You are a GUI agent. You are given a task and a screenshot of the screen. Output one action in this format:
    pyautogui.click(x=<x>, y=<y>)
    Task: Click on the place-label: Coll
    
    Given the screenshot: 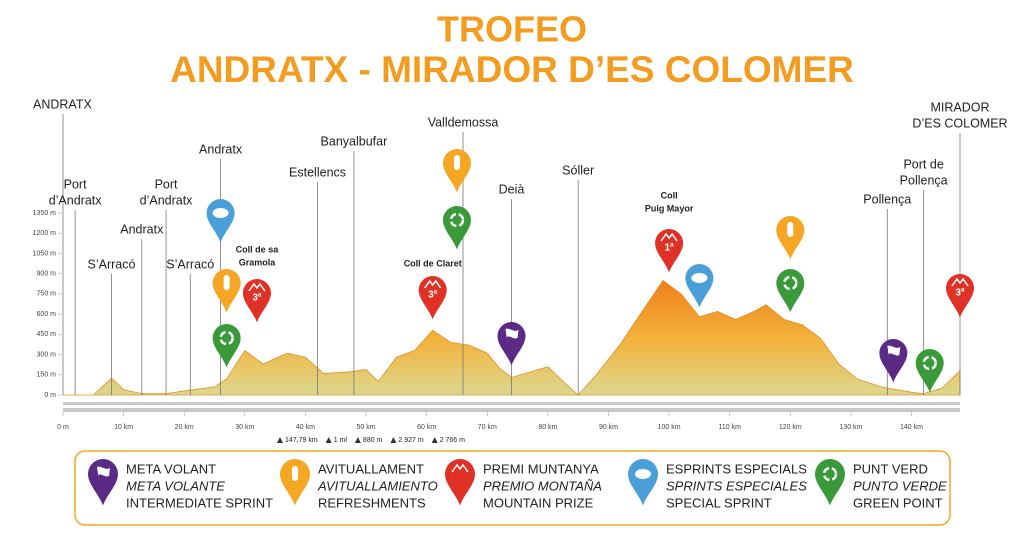 What is the action you would take?
    pyautogui.click(x=669, y=195)
    